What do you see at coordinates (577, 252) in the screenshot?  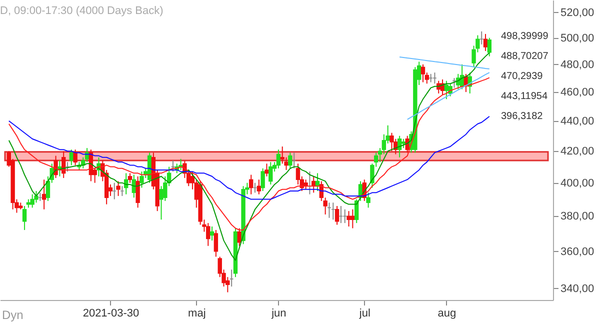 I see `y-tick-label: 360,00` at bounding box center [577, 252].